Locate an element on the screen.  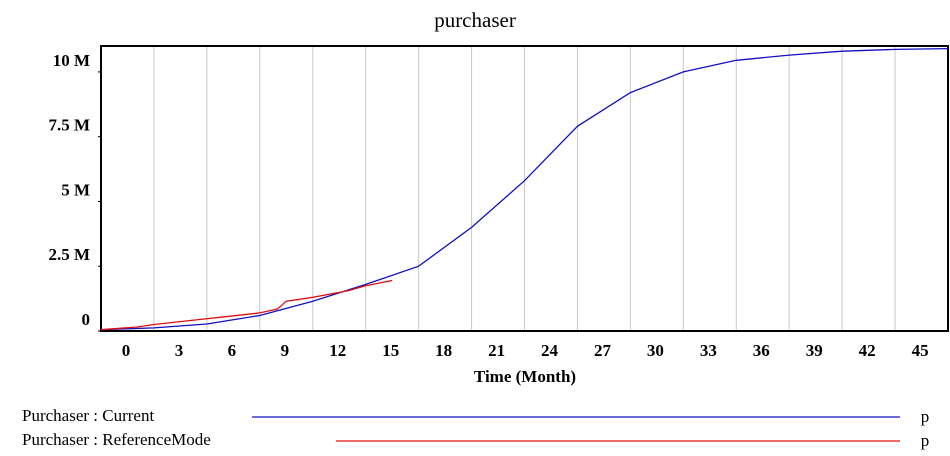
x-tick-label: 36 is located at coordinates (761, 350).